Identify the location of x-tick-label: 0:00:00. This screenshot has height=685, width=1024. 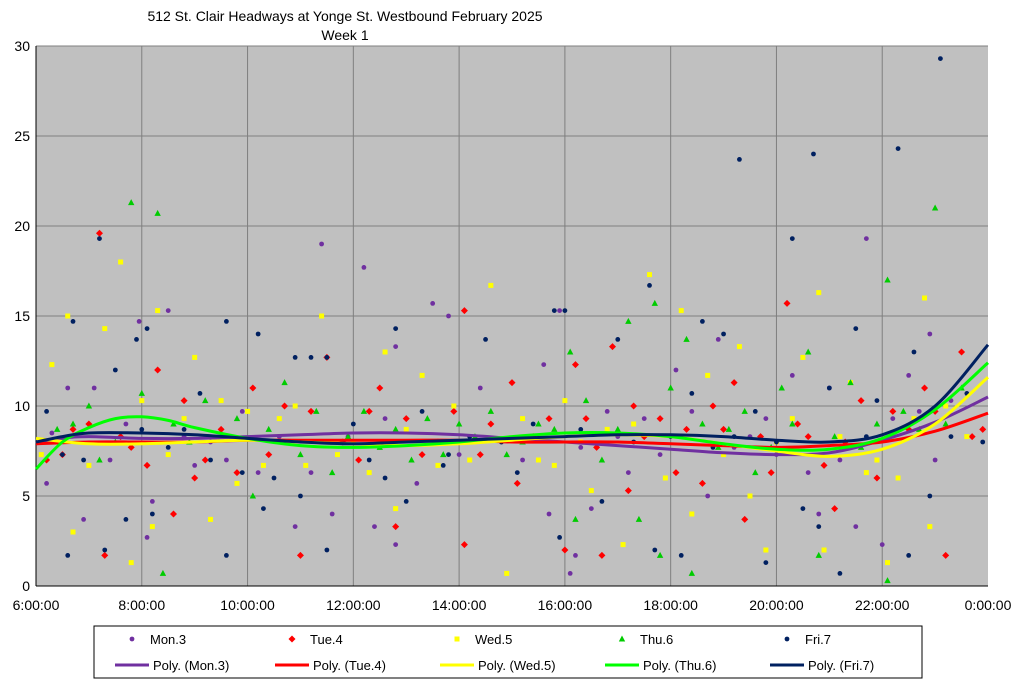
(988, 605).